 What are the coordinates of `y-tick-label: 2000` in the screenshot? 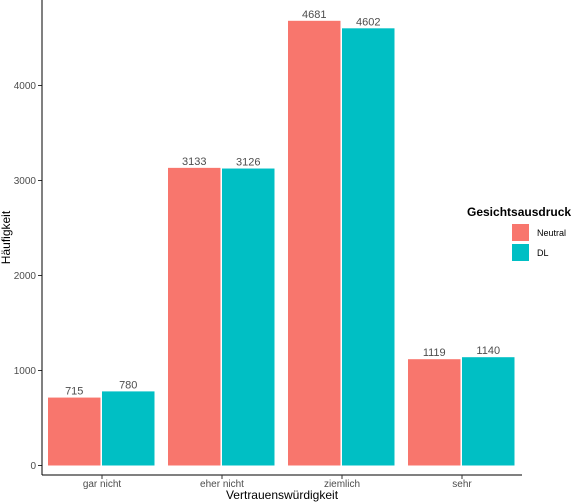 It's located at (25, 276).